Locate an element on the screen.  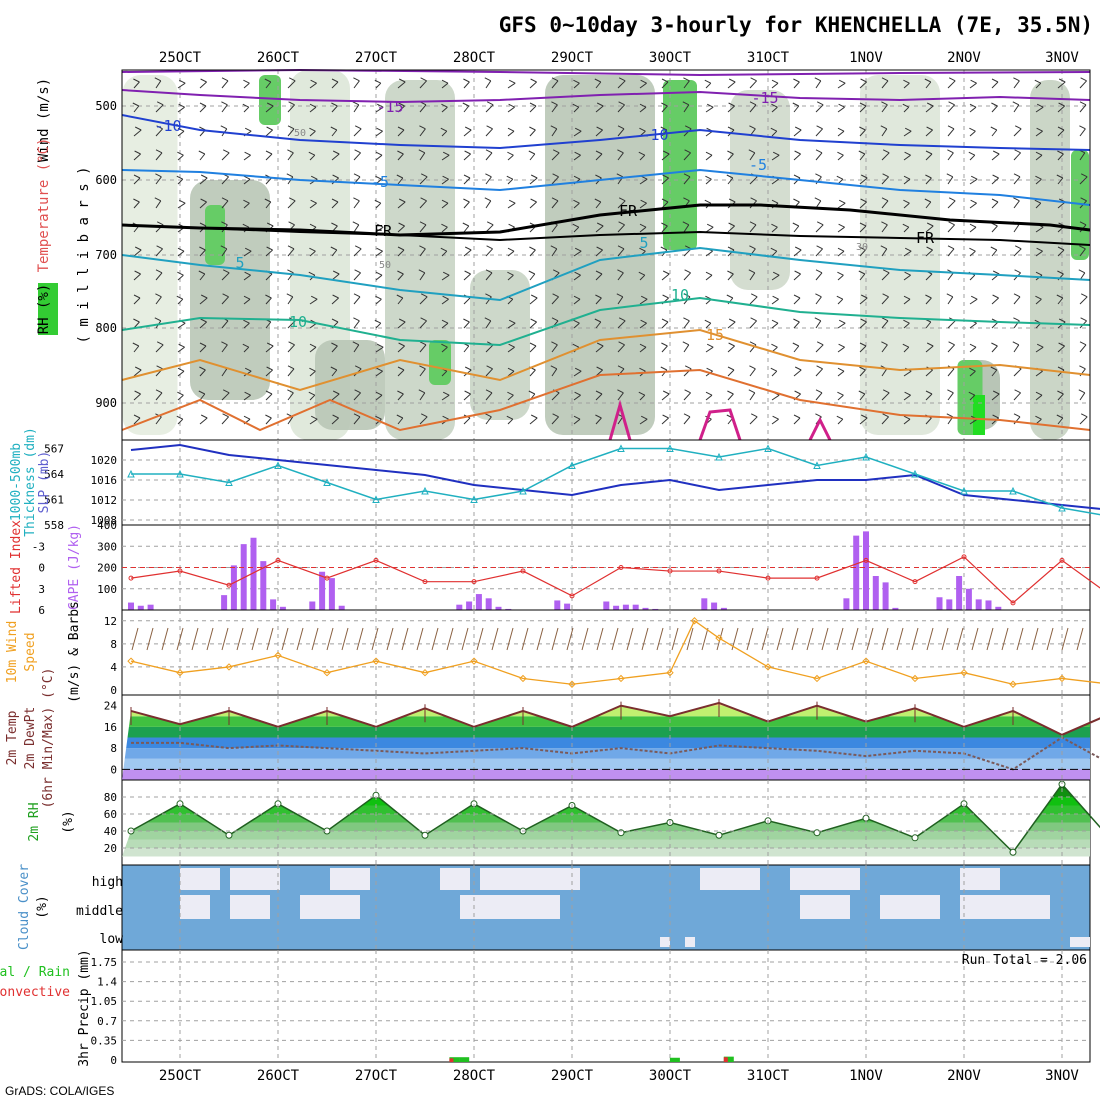
x-tick-label-bottom: 26OCT is located at coordinates (278, 1076).